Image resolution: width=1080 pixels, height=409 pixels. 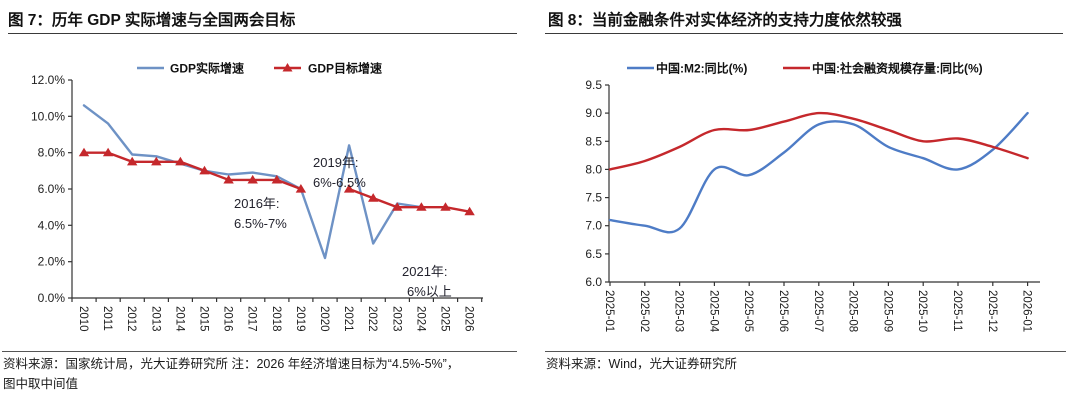 I want to click on svg-text: 6%以上, so click(x=429, y=291).